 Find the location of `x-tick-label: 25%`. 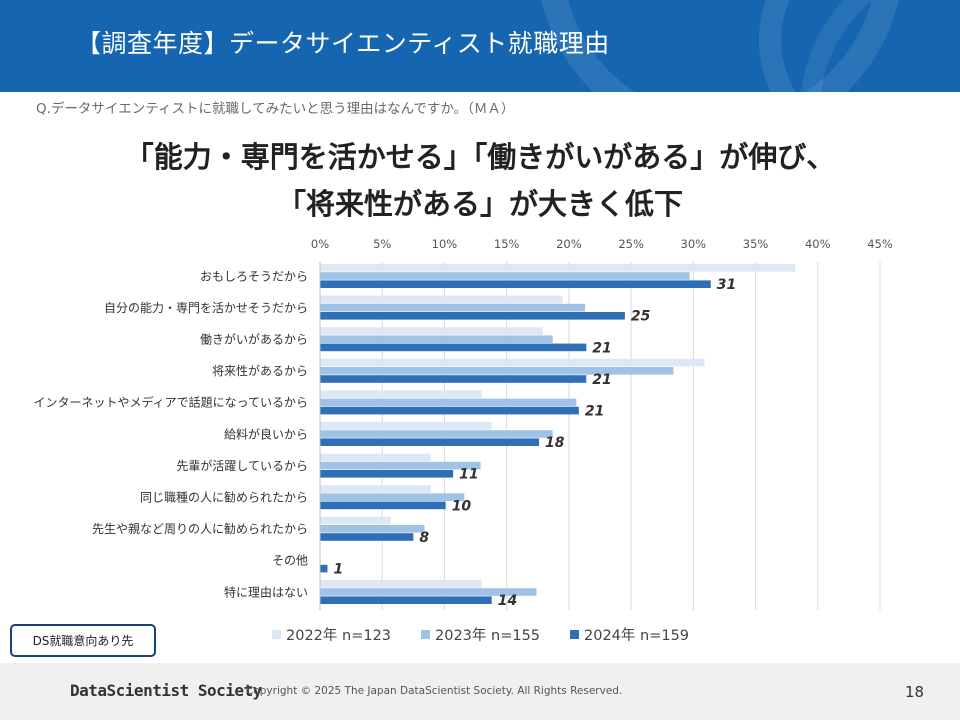

x-tick-label: 25% is located at coordinates (631, 244).